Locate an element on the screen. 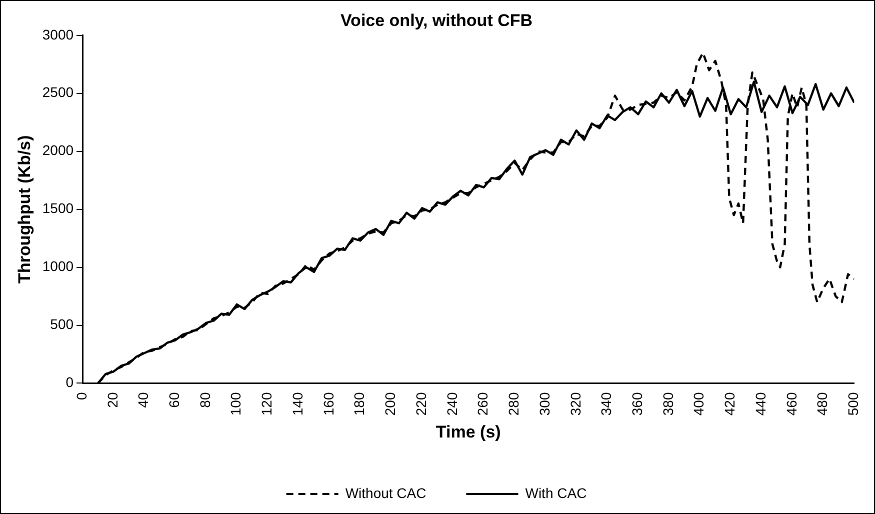 The image size is (875, 514). x-tick-label: 240 is located at coordinates (452, 404).